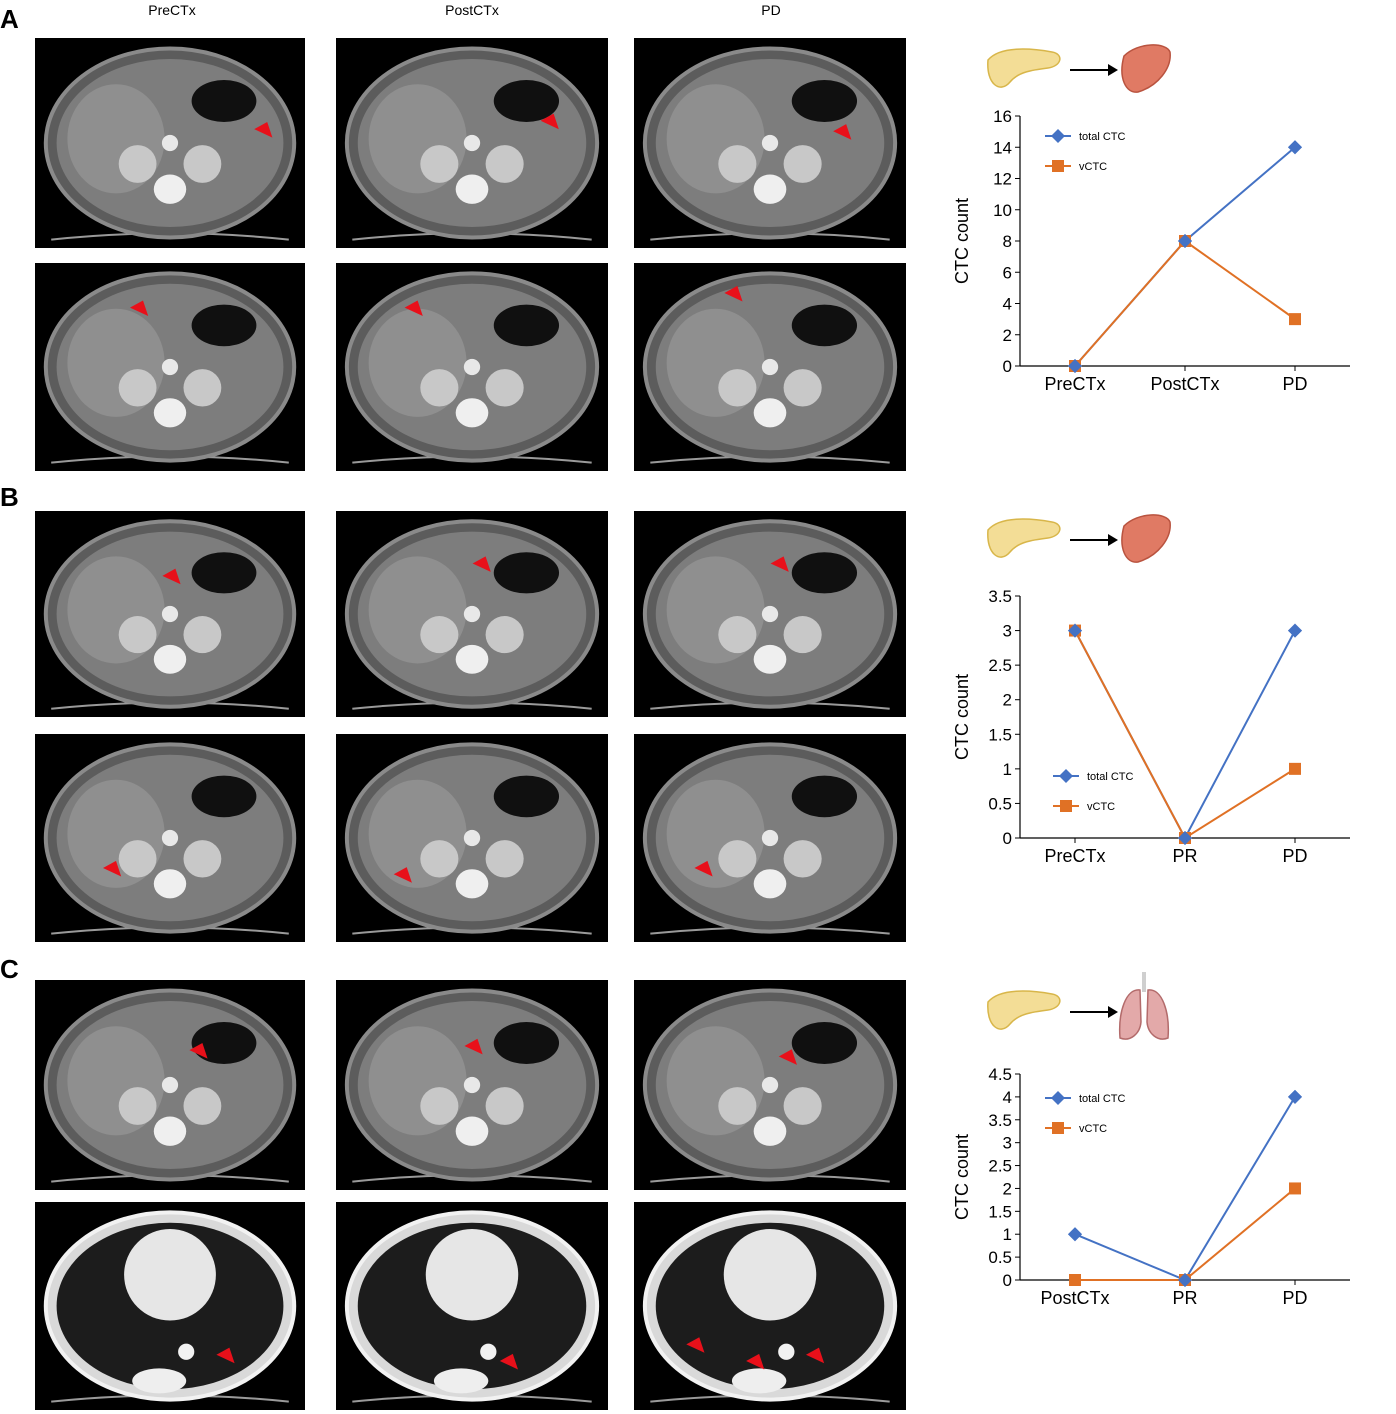  What do you see at coordinates (1144, 1006) in the screenshot?
I see `lung-icon` at bounding box center [1144, 1006].